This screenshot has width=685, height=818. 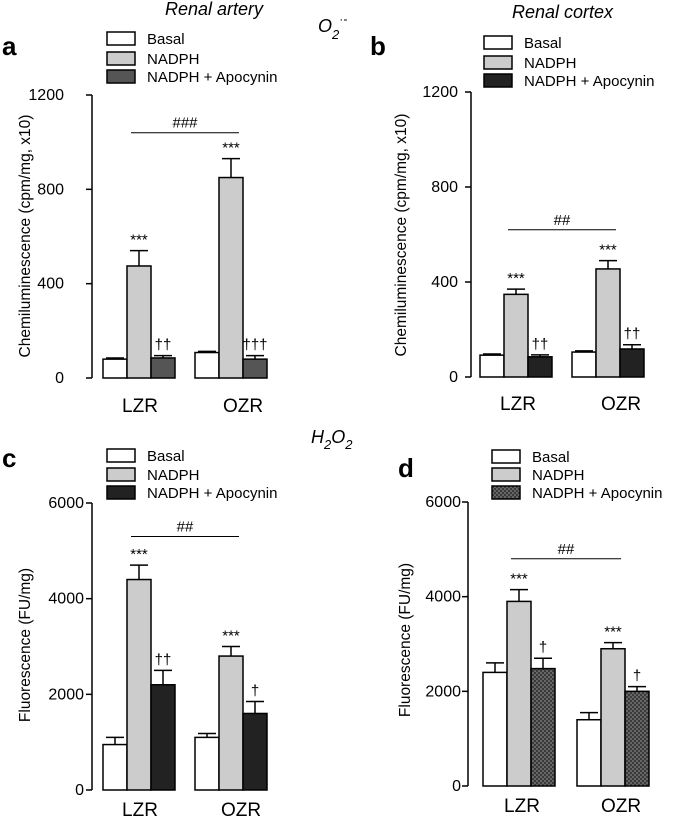 I want to click on header-renal-cortex: Renal cortex, so click(x=563, y=12).